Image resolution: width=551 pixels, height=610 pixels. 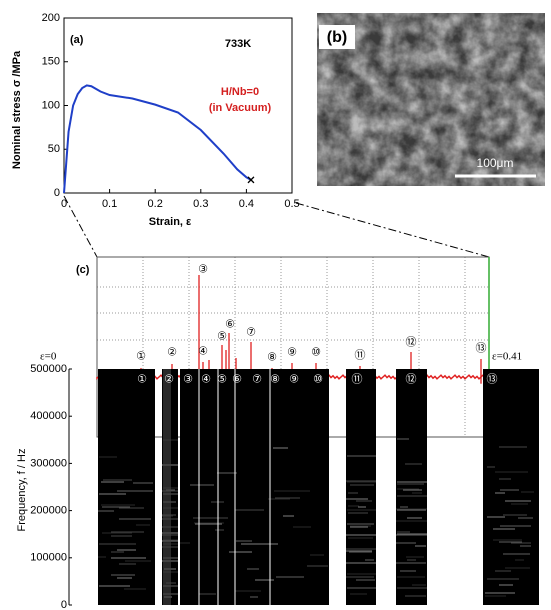 What do you see at coordinates (200, 204) in the screenshot?
I see `x-tick-label: 0.3` at bounding box center [200, 204].